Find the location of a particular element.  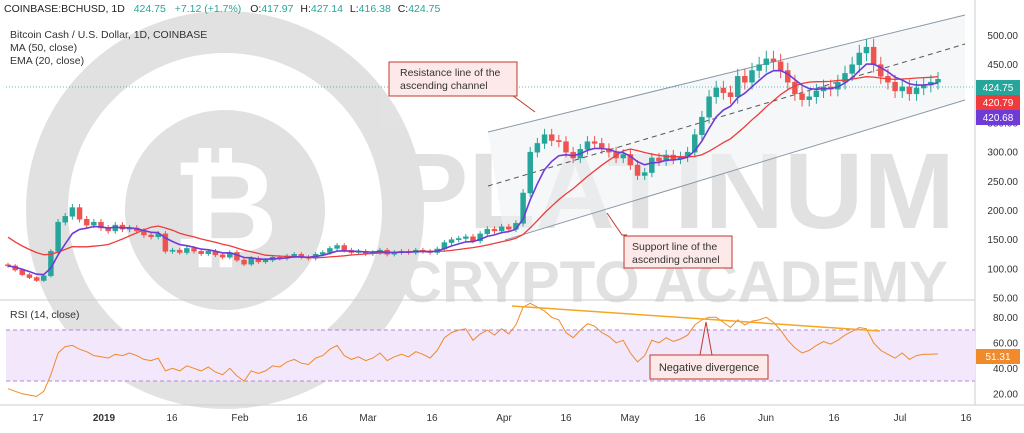

last-price-tag: 424.75 is located at coordinates (998, 87).